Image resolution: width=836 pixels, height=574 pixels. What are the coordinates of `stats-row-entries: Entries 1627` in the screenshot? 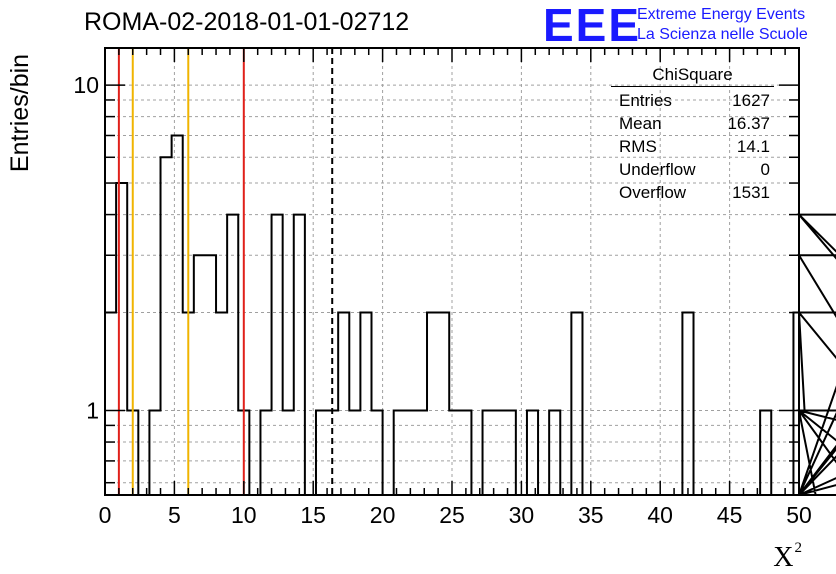 It's located at (692, 100).